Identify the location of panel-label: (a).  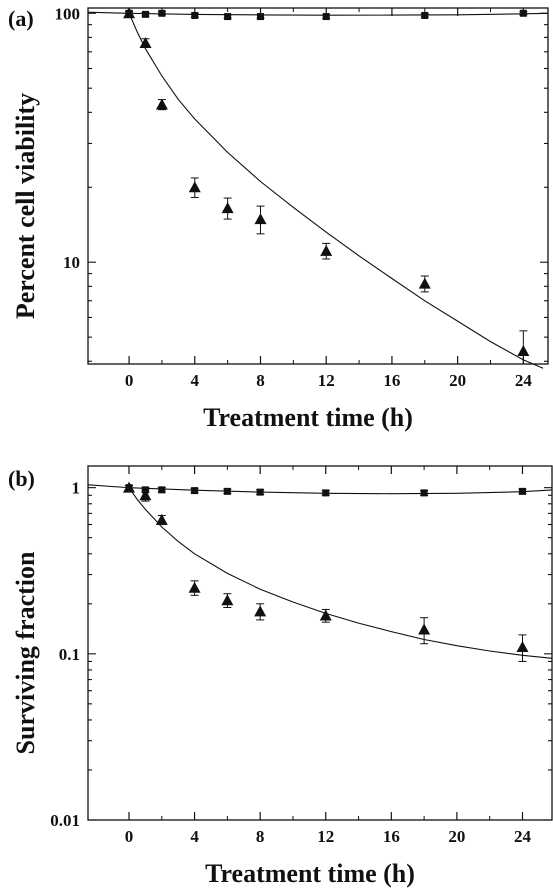
(21, 18).